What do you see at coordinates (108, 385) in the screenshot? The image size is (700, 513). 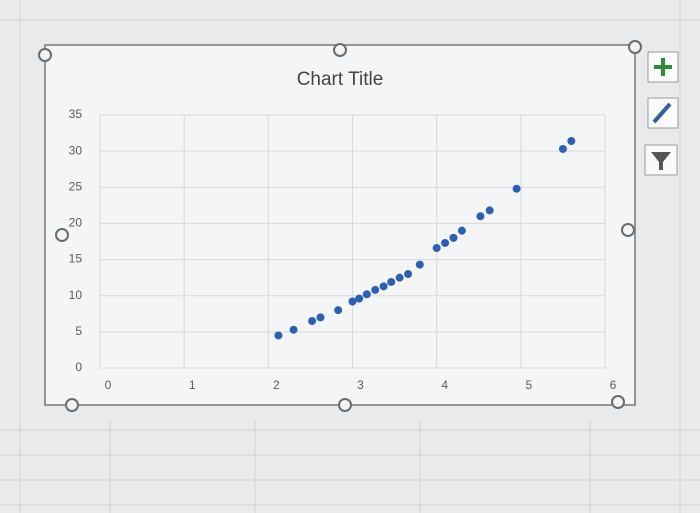 I see `x-tick-label: 0` at bounding box center [108, 385].